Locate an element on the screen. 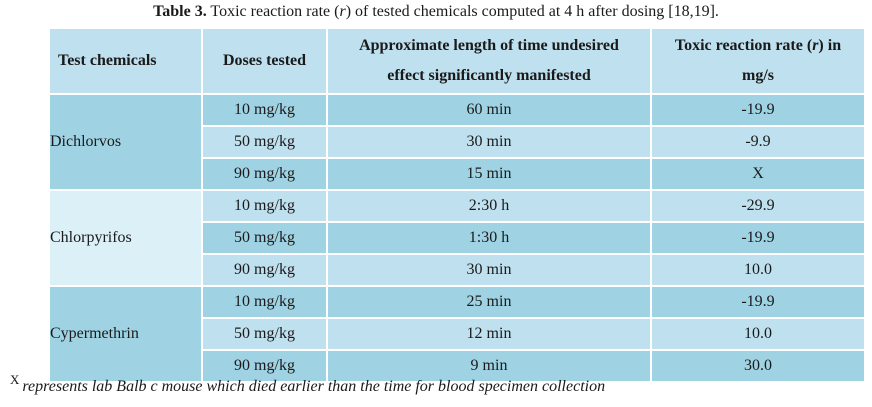 This screenshot has height=407, width=872. rate-cell: 30.0 is located at coordinates (758, 366).